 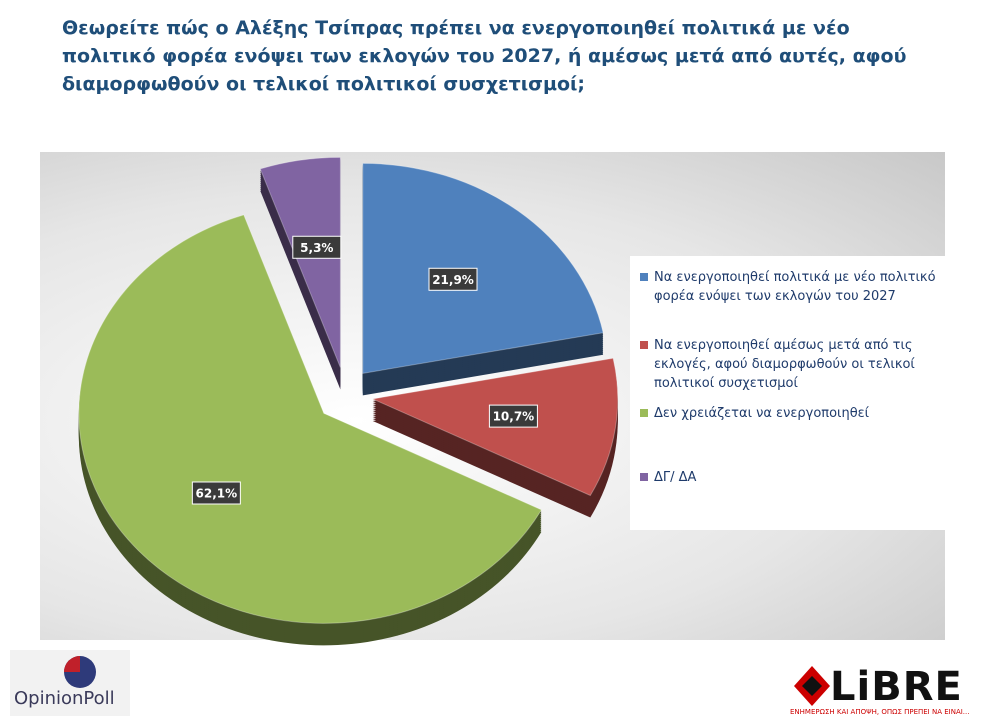 I want to click on data-label: 10,7%, so click(x=514, y=417).